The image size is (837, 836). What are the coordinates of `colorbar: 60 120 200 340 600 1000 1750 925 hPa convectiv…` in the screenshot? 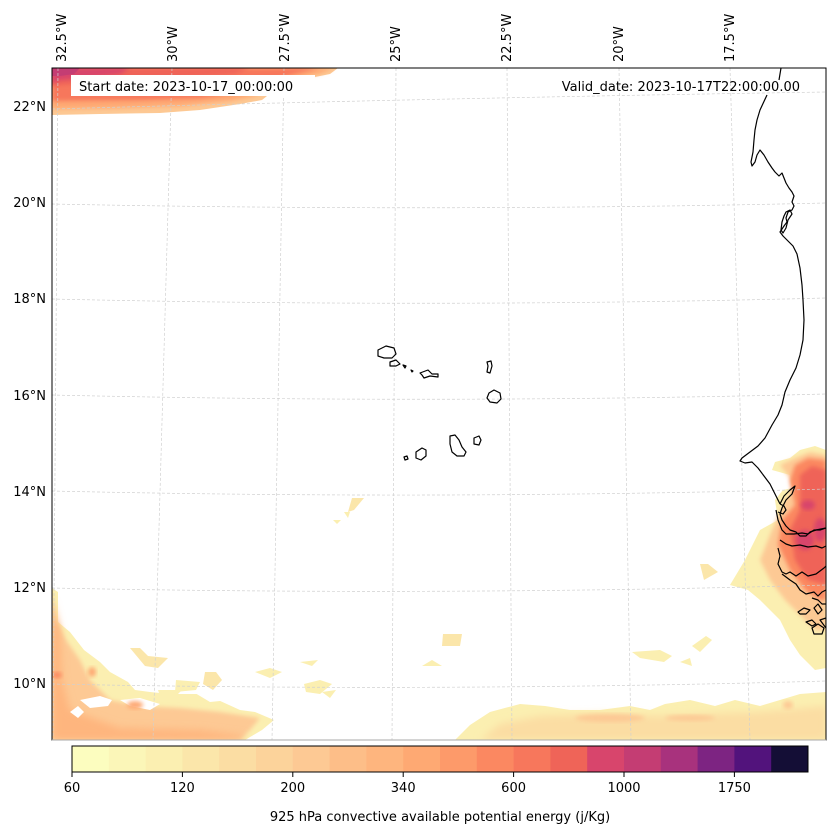 It's located at (436, 785).